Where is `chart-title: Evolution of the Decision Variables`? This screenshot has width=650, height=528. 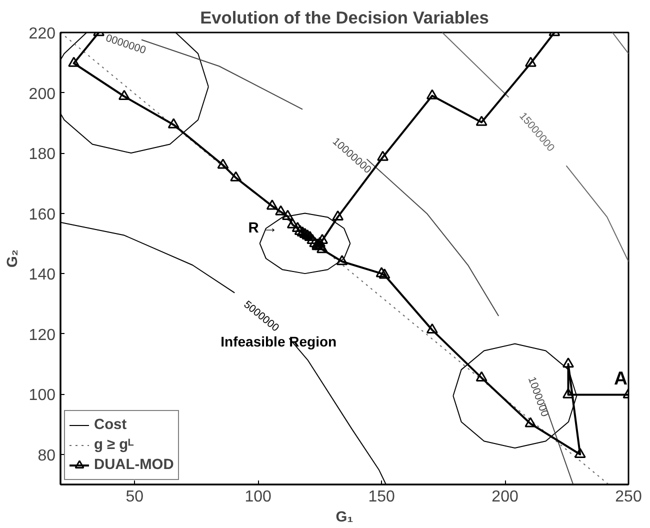
chart-title: Evolution of the Decision Variables is located at coordinates (344, 18).